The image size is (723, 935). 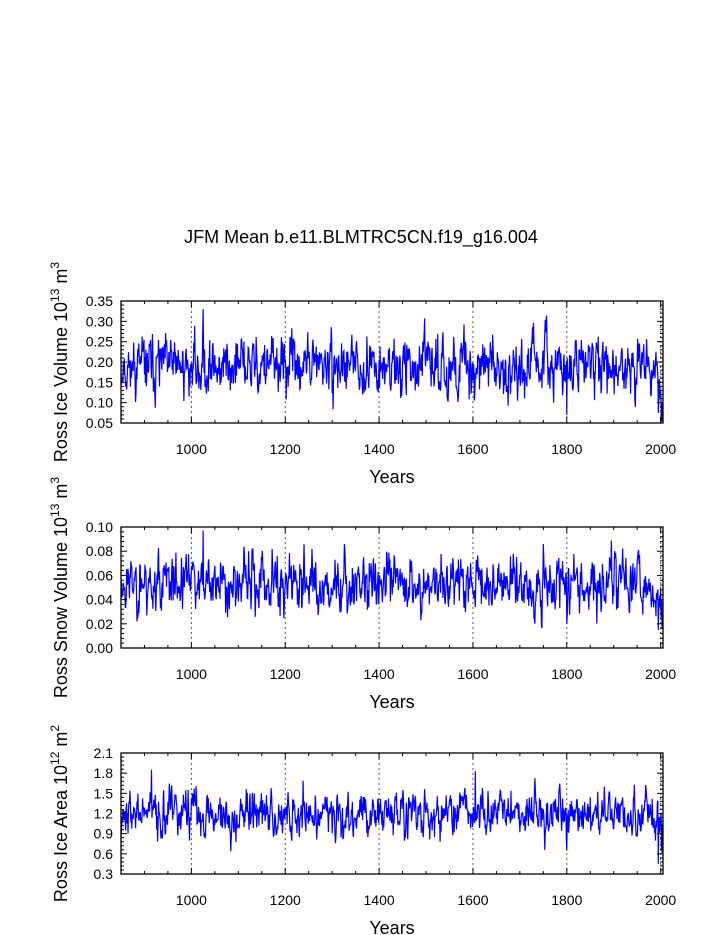 What do you see at coordinates (99, 648) in the screenshot?
I see `y-tick-label: 0.00` at bounding box center [99, 648].